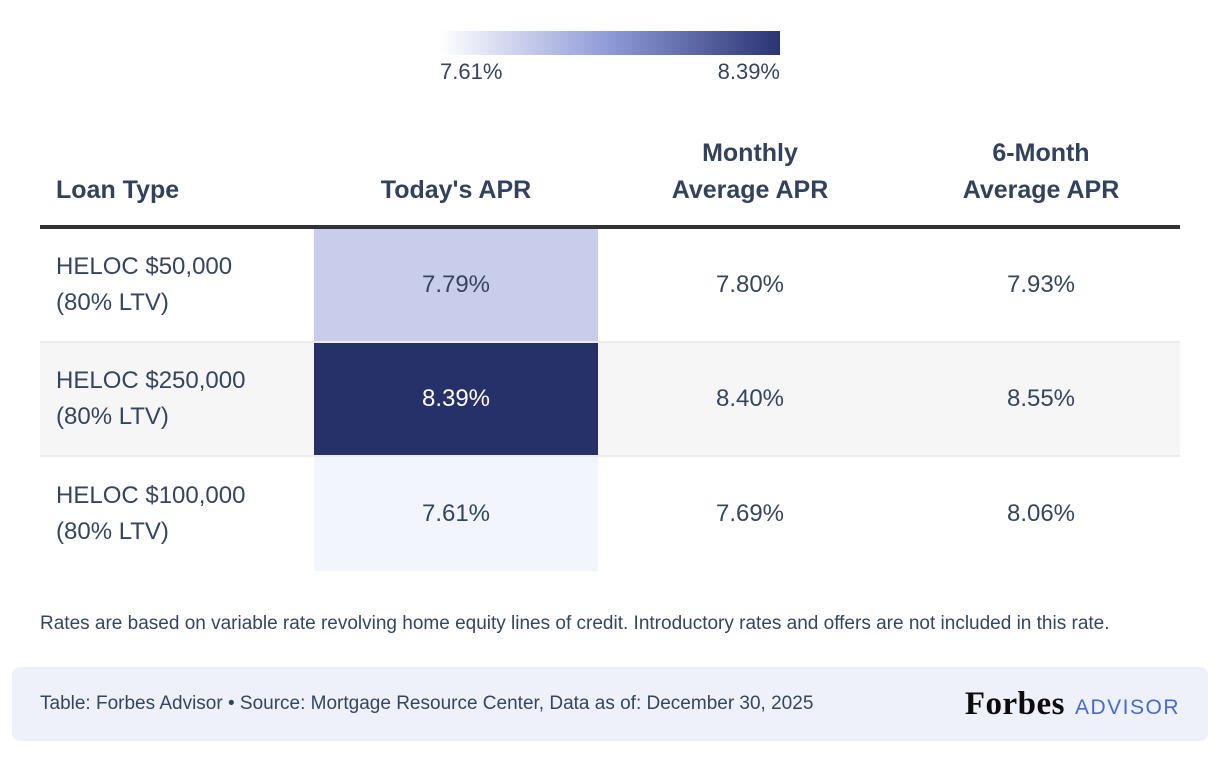 The width and height of the screenshot is (1220, 784). I want to click on legend-min-label: 7.61%, so click(471, 71).